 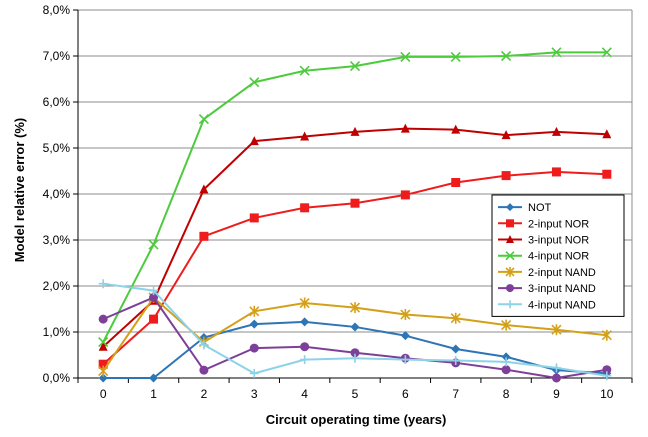 I want to click on legend-label: 3-input NAND, so click(x=562, y=289).